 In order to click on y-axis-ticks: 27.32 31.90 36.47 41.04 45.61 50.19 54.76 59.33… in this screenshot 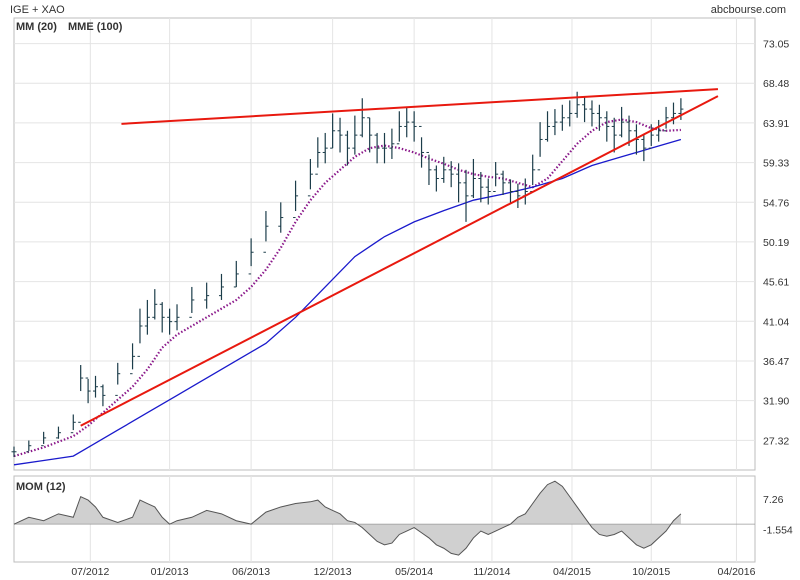, I will do `click(776, 243)`.